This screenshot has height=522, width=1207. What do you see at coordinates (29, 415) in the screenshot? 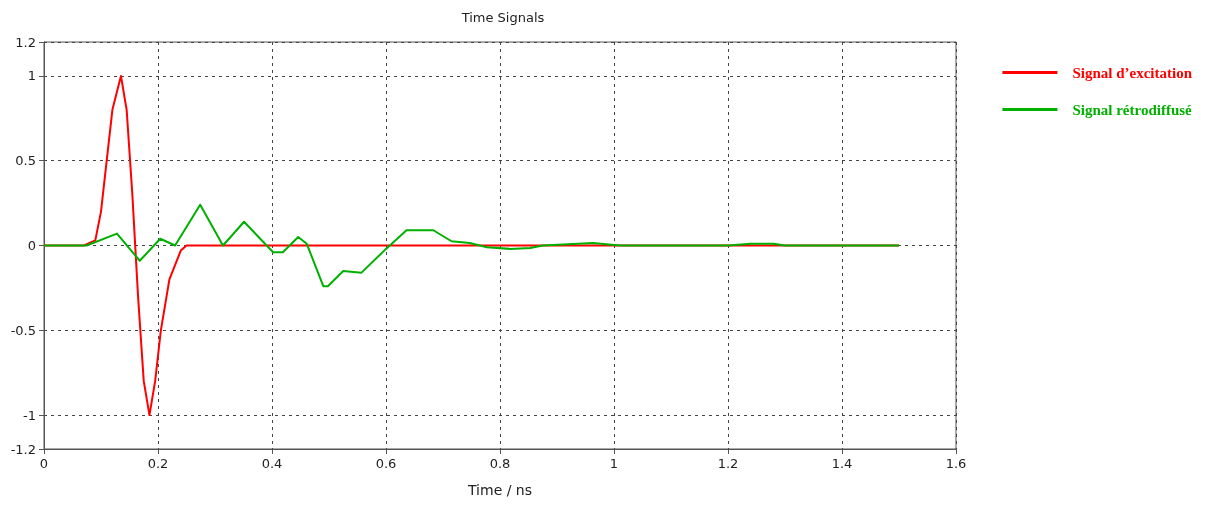
I see `y-tick-label: -1` at bounding box center [29, 415].